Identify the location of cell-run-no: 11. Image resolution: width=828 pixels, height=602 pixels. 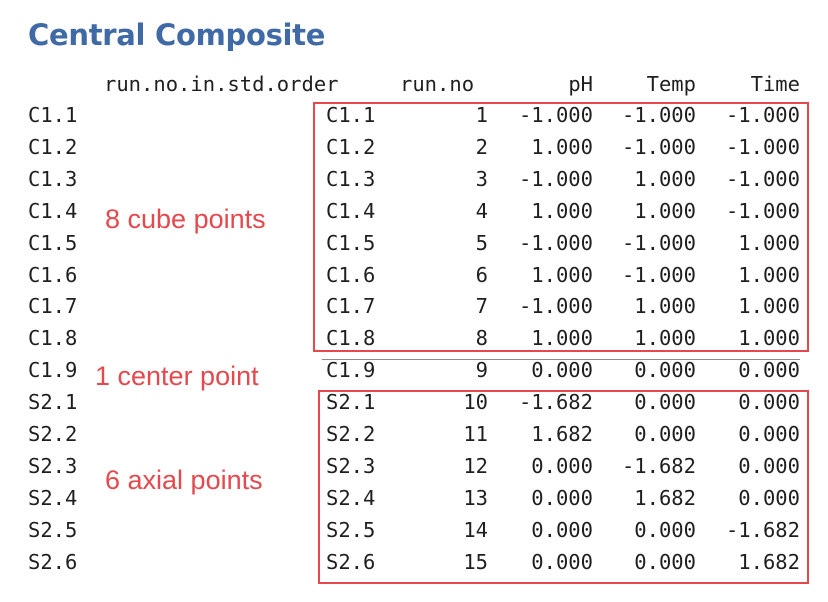
(475, 434).